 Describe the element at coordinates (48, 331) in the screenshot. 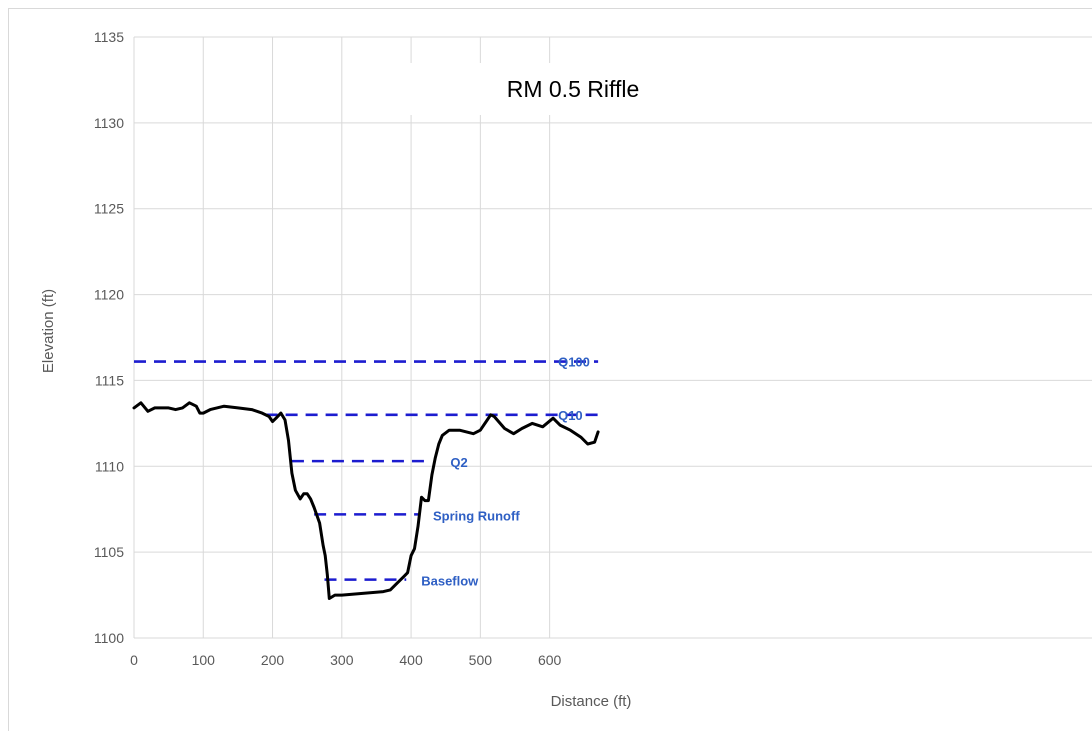

I see `y-axis-title: Elevation (ft)` at that location.